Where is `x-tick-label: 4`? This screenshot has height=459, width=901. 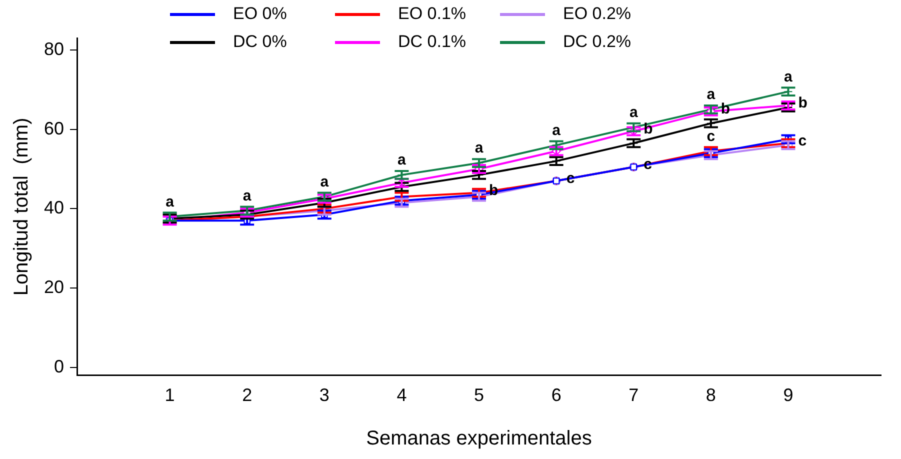 x-tick-label: 4 is located at coordinates (401, 395).